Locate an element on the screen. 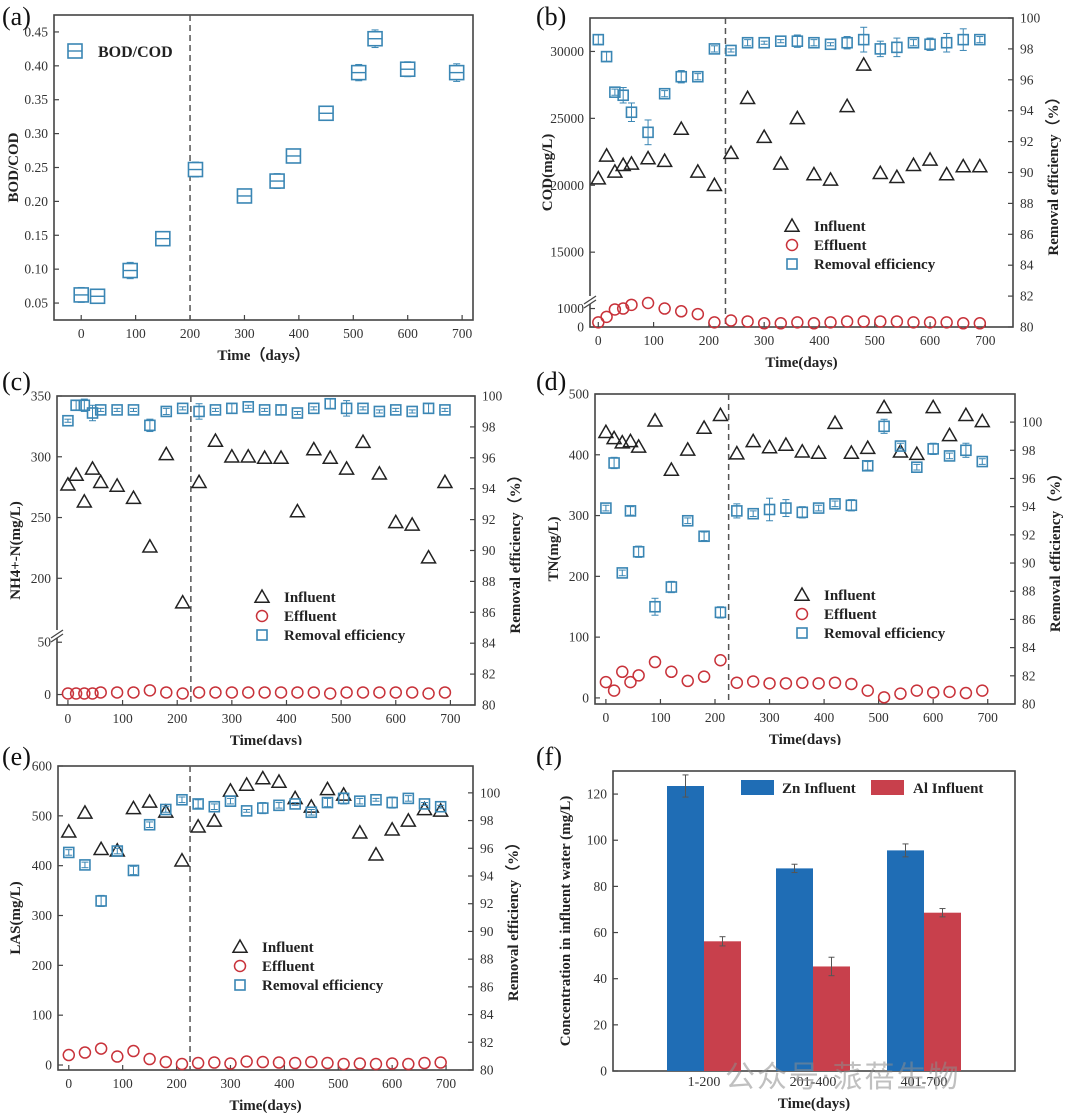  y-axis-title: LAS(mg/L) is located at coordinates (16, 917).